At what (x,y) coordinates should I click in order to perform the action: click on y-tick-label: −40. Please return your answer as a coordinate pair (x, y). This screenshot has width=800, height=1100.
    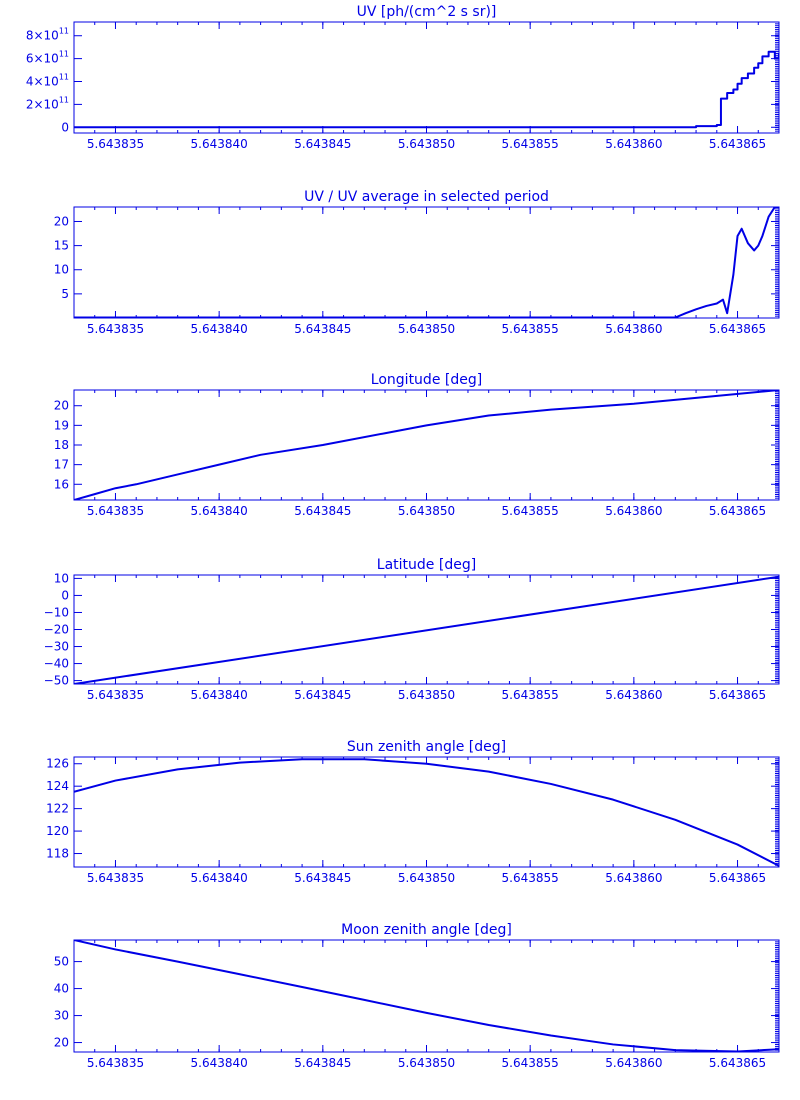
    Looking at the image, I should click on (56, 664).